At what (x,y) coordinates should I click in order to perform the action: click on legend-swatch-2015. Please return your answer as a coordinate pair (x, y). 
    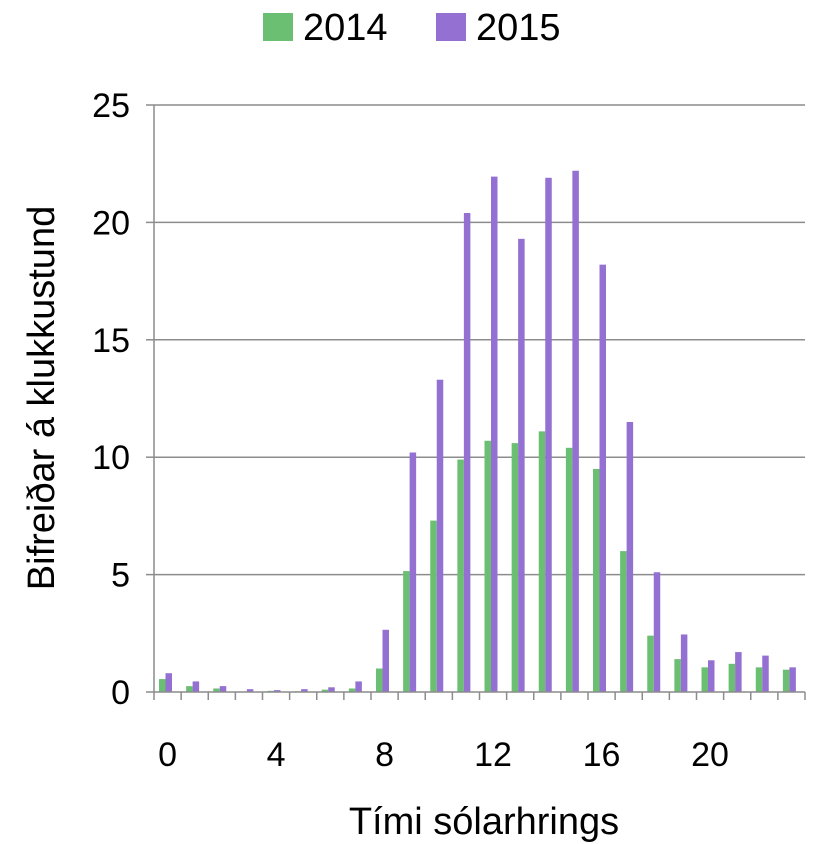
    Looking at the image, I should click on (451, 27).